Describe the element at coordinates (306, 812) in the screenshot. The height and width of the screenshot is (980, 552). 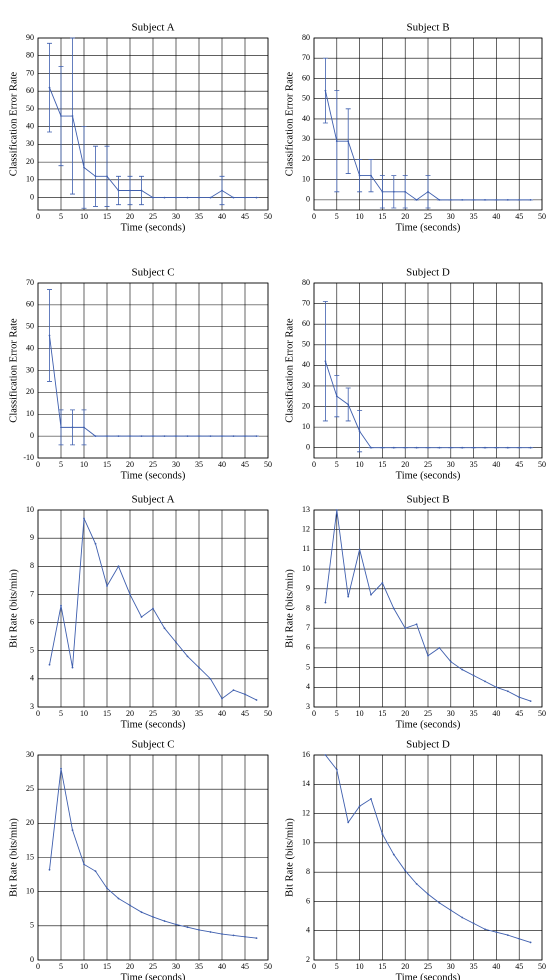
I see `y-tick-label: 12` at that location.